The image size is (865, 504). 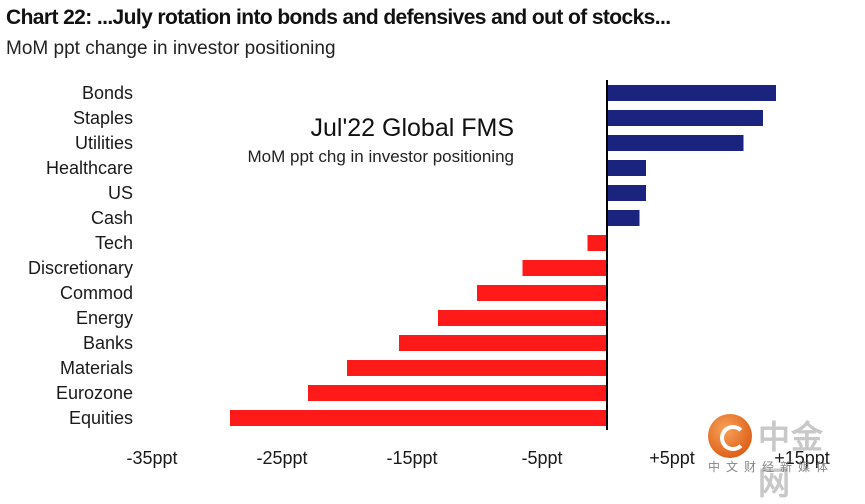 What do you see at coordinates (96, 293) in the screenshot?
I see `category-label-commod: Commod` at bounding box center [96, 293].